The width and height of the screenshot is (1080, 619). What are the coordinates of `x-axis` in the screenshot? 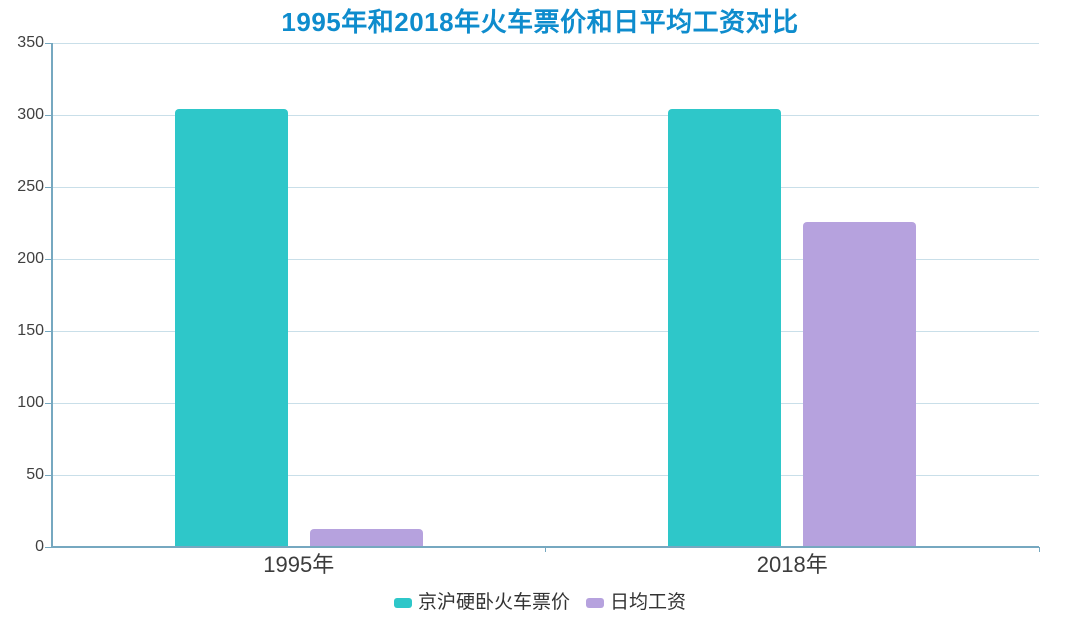 It's located at (545, 547).